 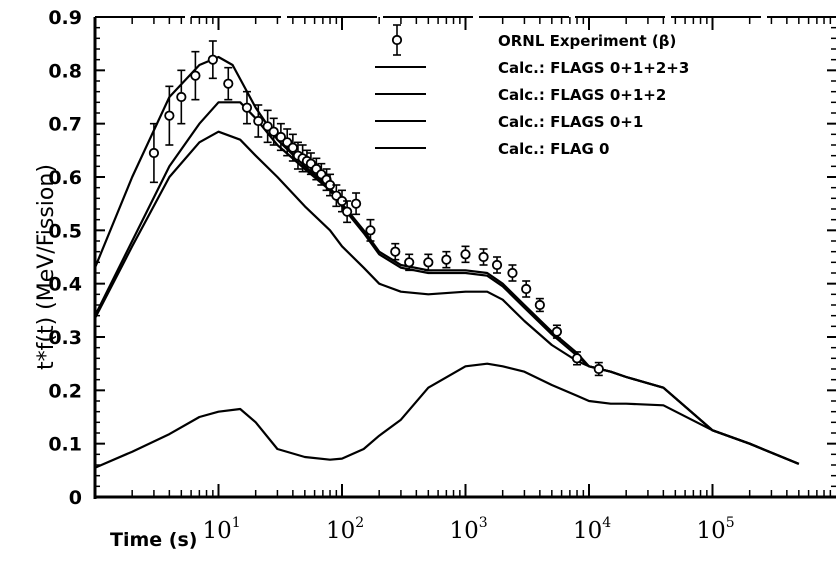 I want to click on y-tick-label: 0.9, so click(x=65, y=18).